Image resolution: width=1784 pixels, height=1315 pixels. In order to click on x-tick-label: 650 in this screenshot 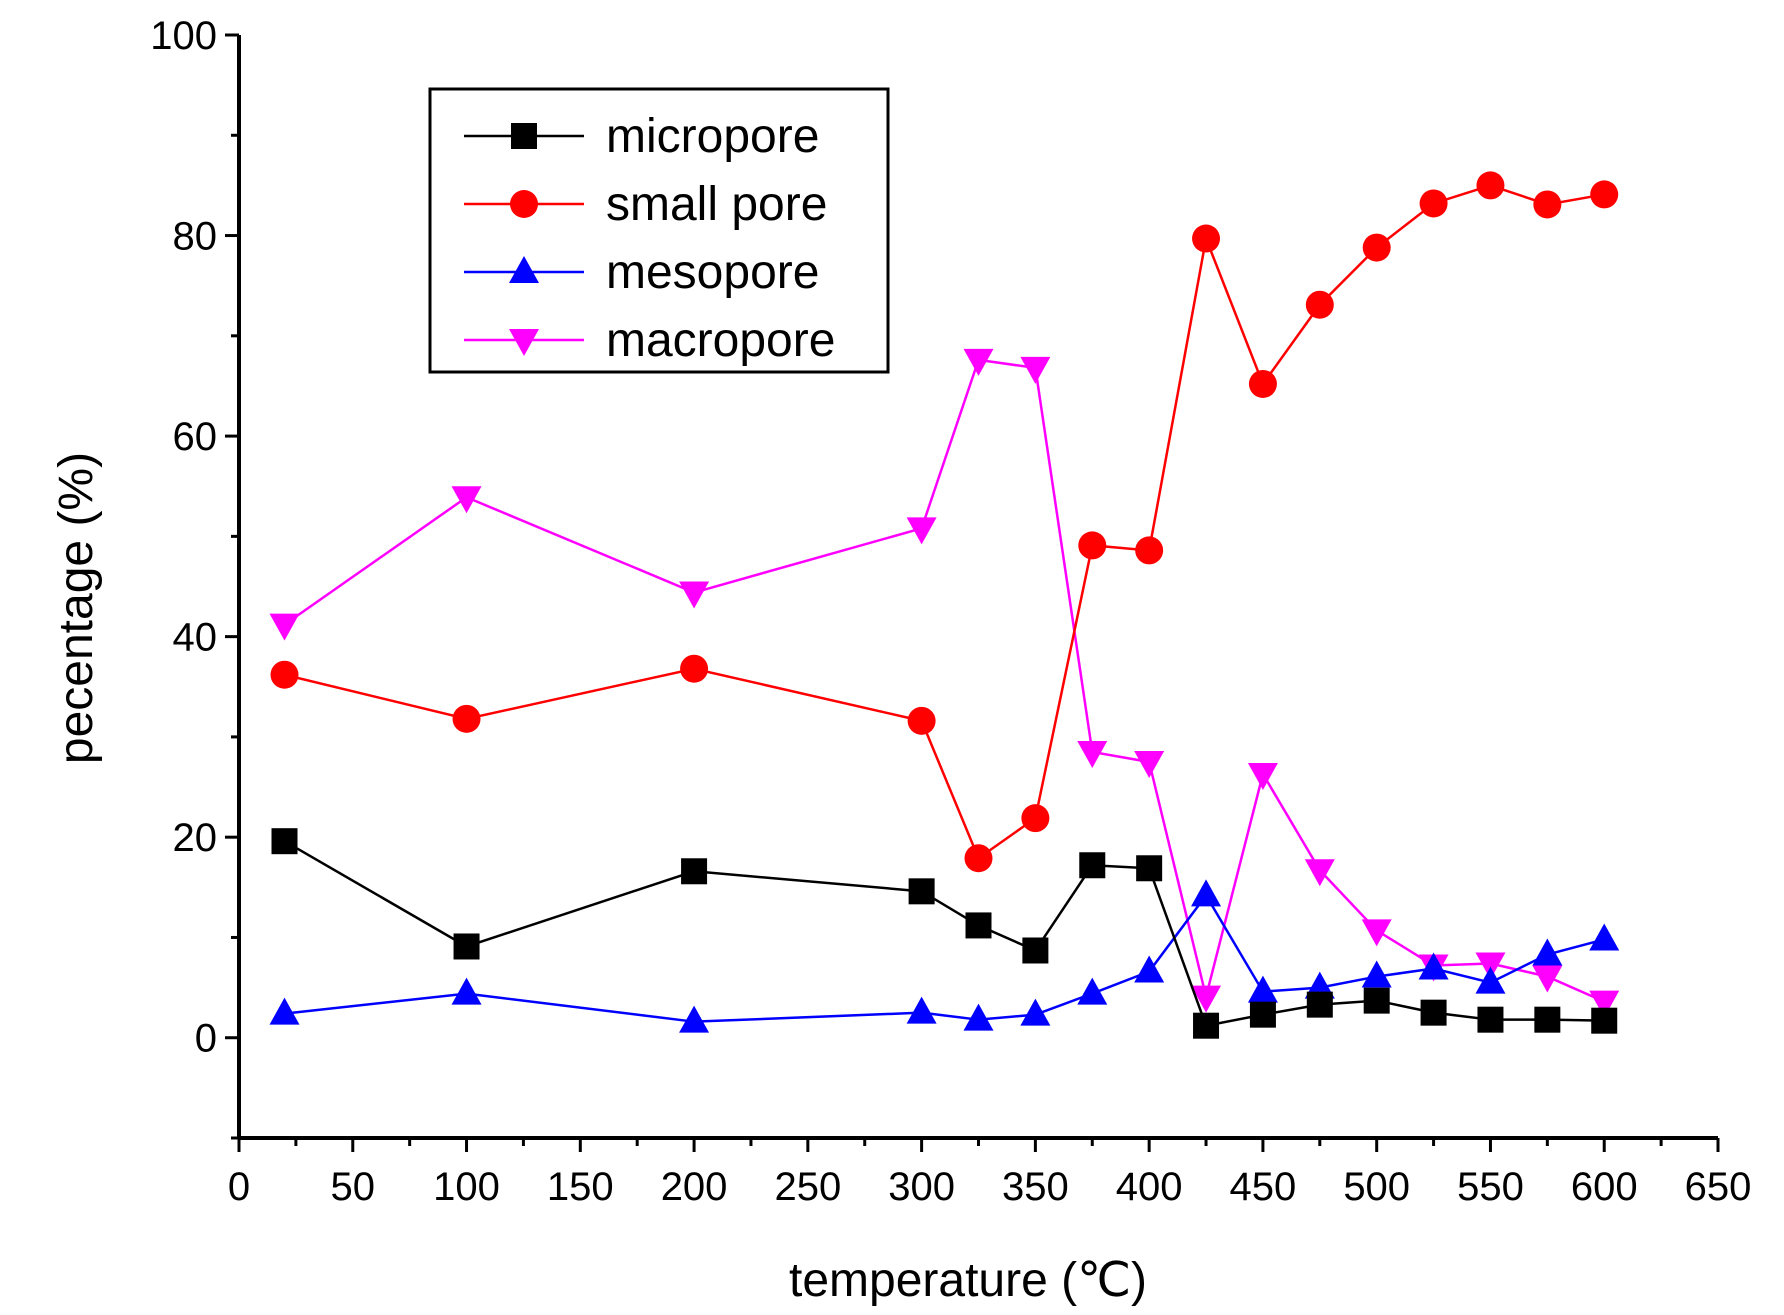, I will do `click(1718, 1187)`.